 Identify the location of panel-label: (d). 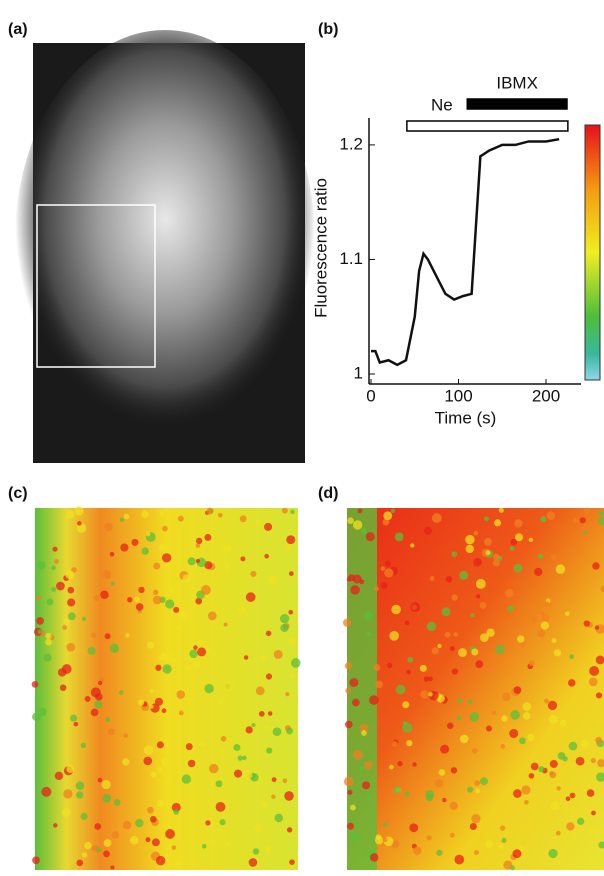
(328, 493).